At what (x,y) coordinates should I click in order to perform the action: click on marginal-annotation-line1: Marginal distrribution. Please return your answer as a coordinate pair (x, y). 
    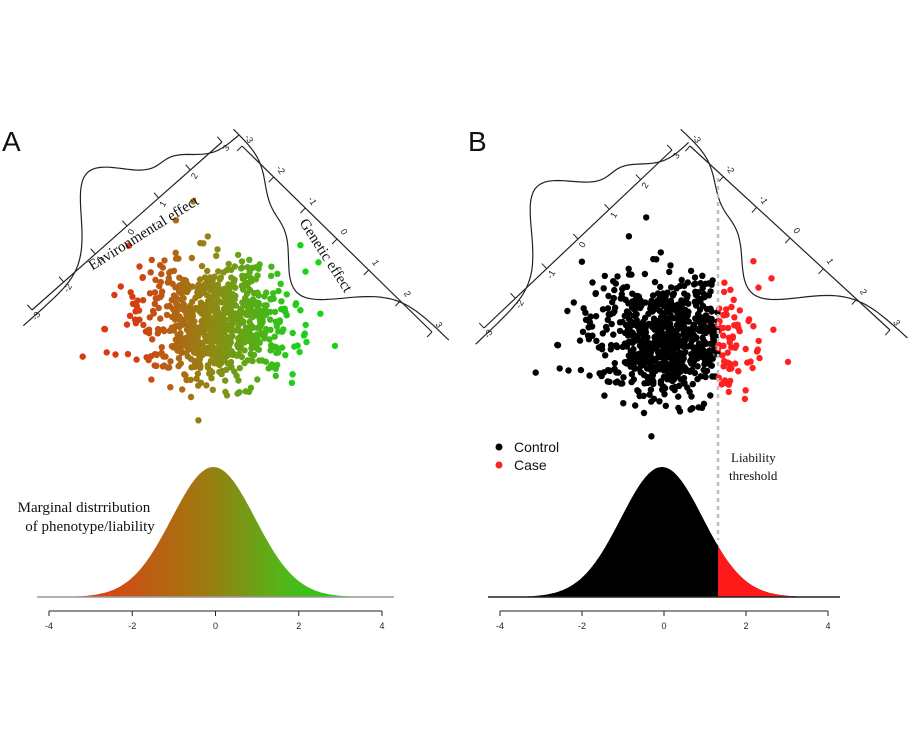
    Looking at the image, I should click on (84, 508).